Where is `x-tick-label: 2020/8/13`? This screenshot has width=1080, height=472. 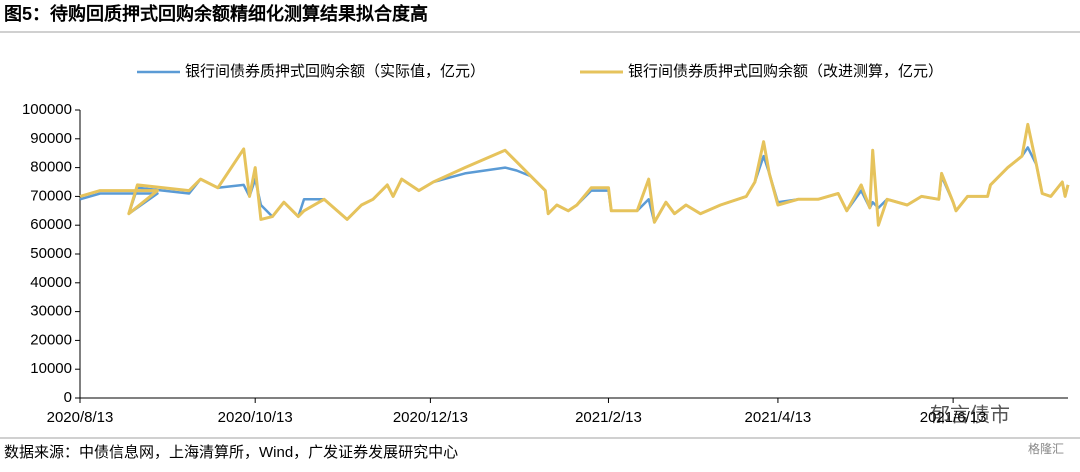
x-tick-label: 2020/8/13 is located at coordinates (80, 417).